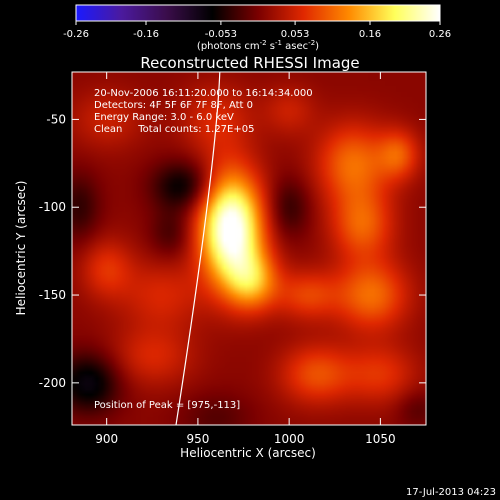 The width and height of the screenshot is (500, 500). What do you see at coordinates (258, 13) in the screenshot?
I see `colorbar` at bounding box center [258, 13].